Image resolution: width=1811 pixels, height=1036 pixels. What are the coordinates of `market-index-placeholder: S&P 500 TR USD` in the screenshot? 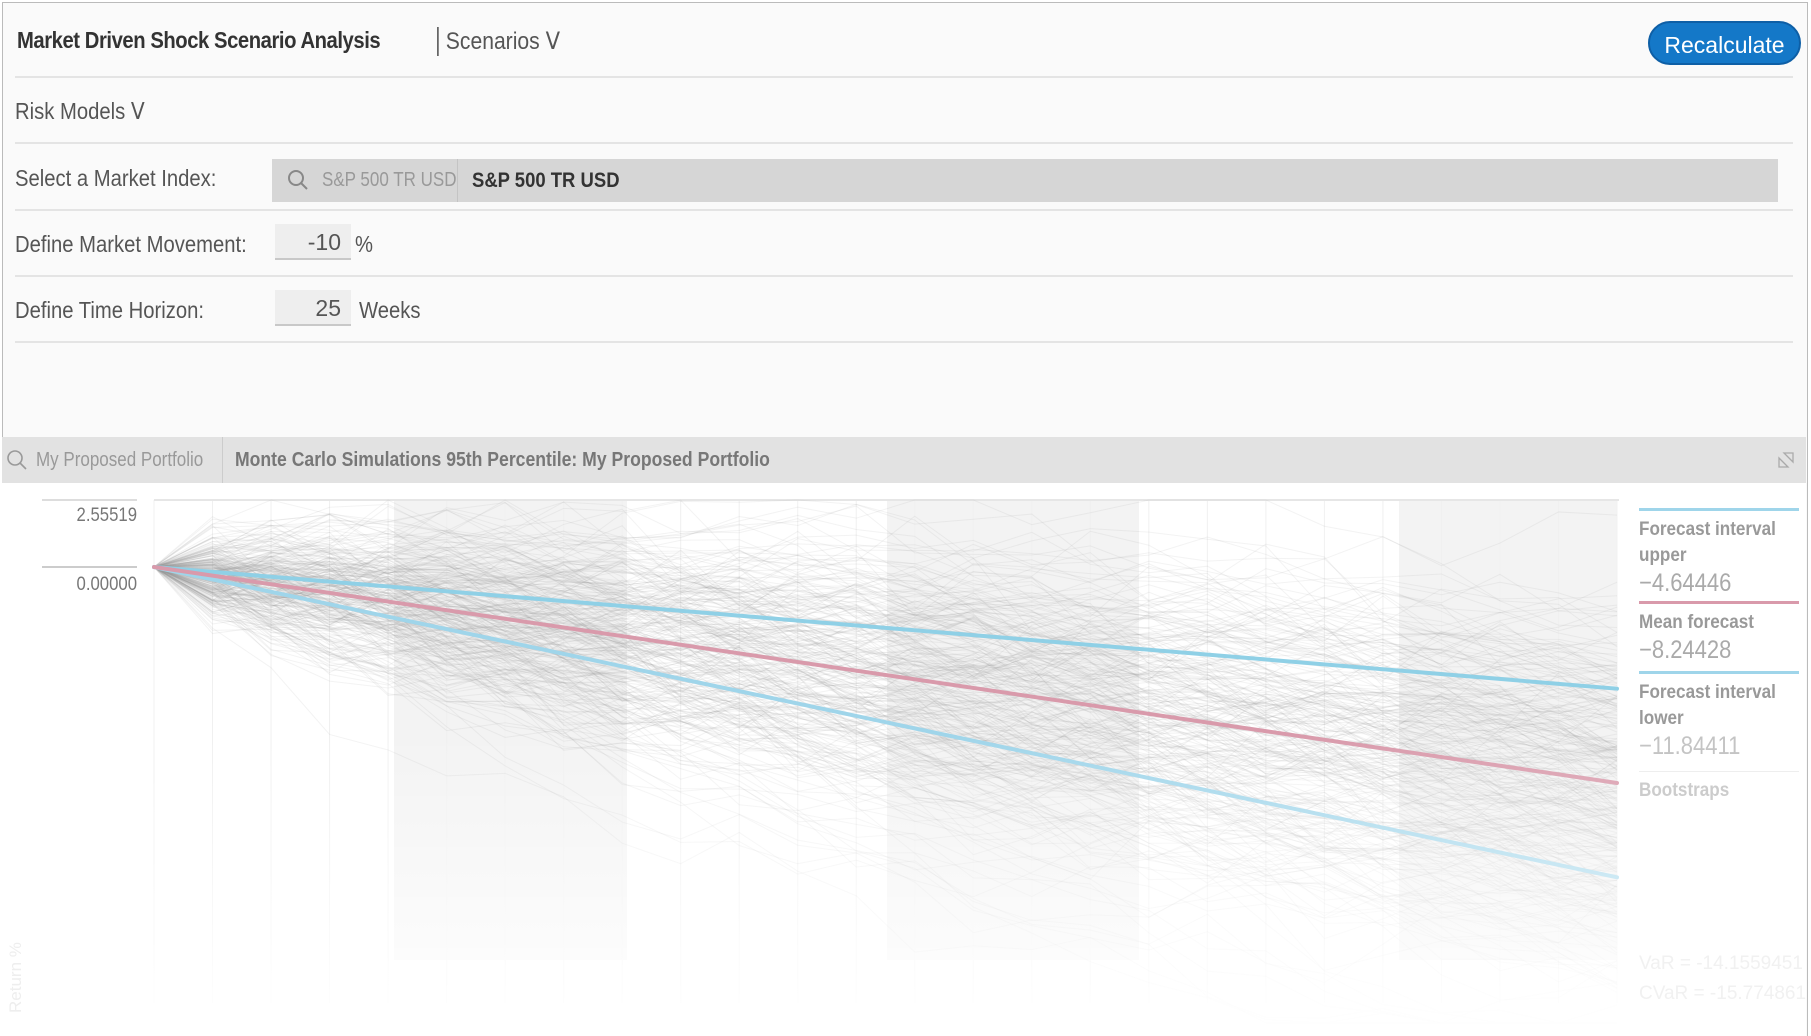 It's located at (389, 180).